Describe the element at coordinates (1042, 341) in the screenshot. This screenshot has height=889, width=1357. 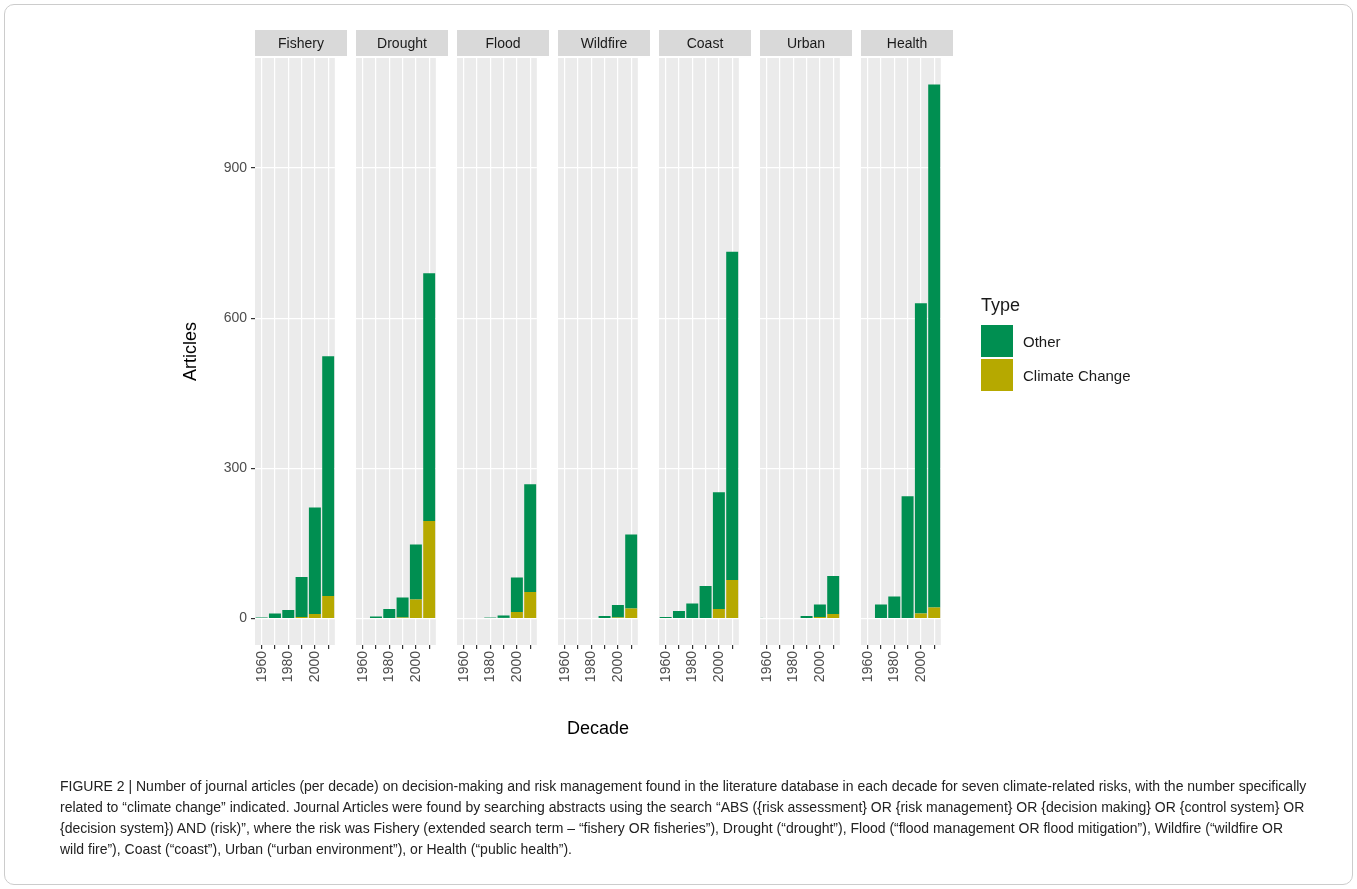
I see `legend-label: Other` at that location.